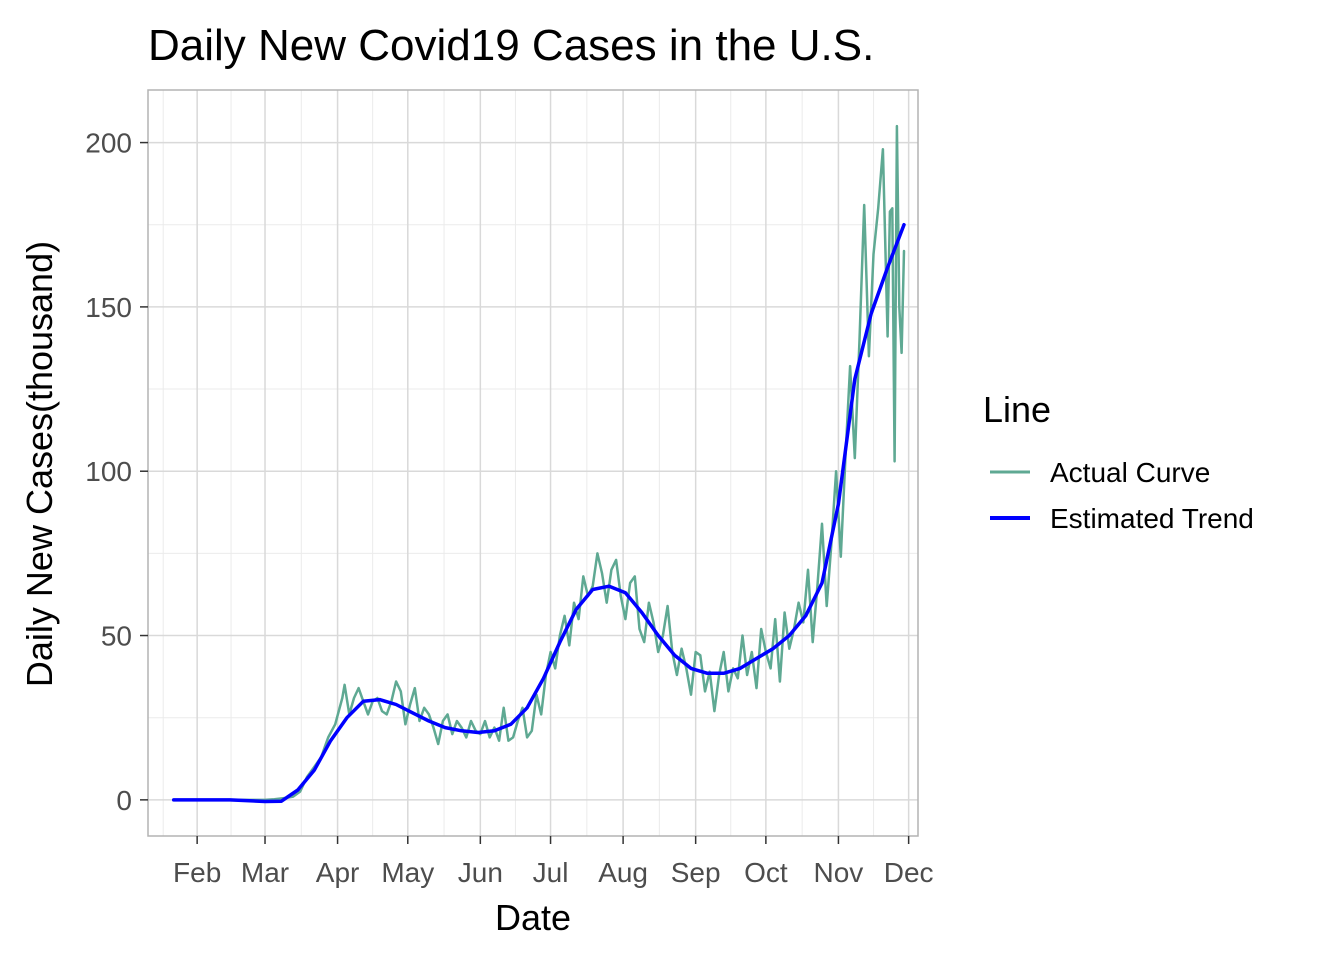  I want to click on x-axis-title: Date, so click(533, 917).